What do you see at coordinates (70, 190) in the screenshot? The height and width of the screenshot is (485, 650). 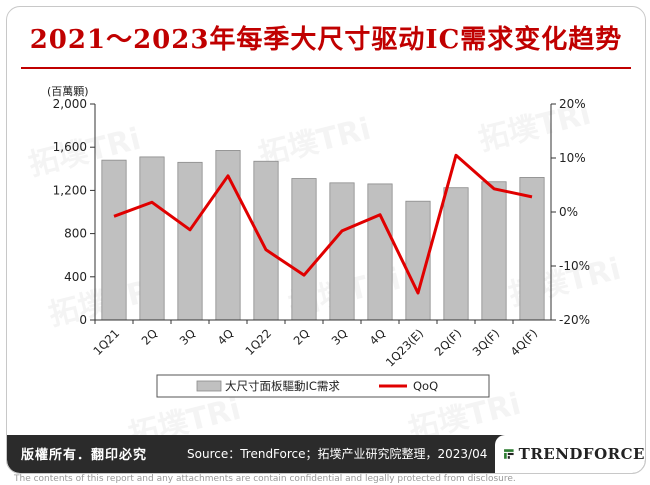 I see `left-tick-label: 1,200` at bounding box center [70, 190].